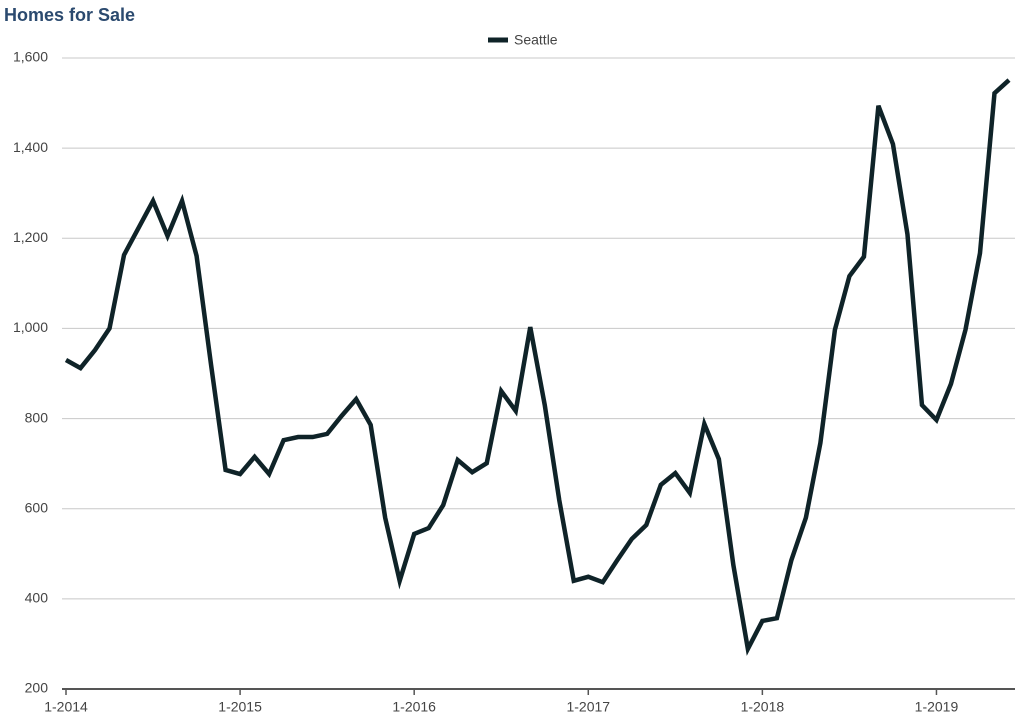 This screenshot has height=721, width=1024. I want to click on legend-label: Seattle, so click(536, 40).